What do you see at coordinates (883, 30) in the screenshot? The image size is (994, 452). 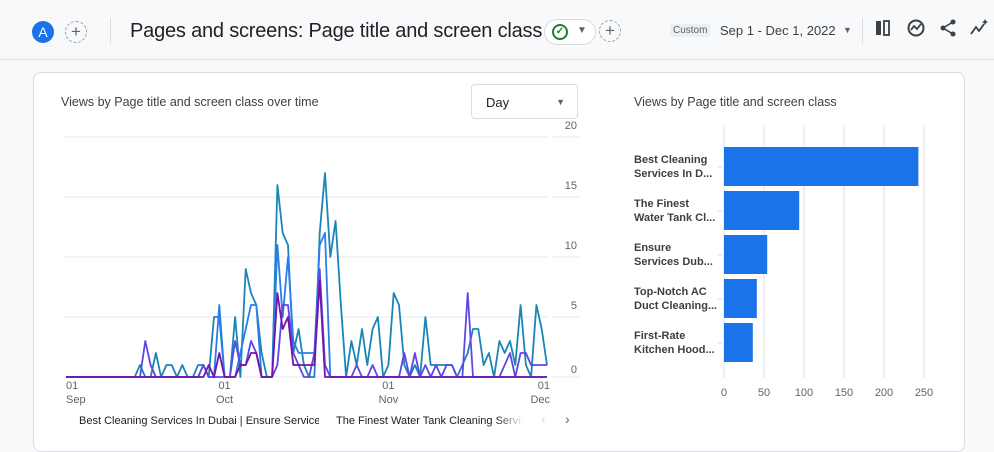 I see `compare-icon` at bounding box center [883, 30].